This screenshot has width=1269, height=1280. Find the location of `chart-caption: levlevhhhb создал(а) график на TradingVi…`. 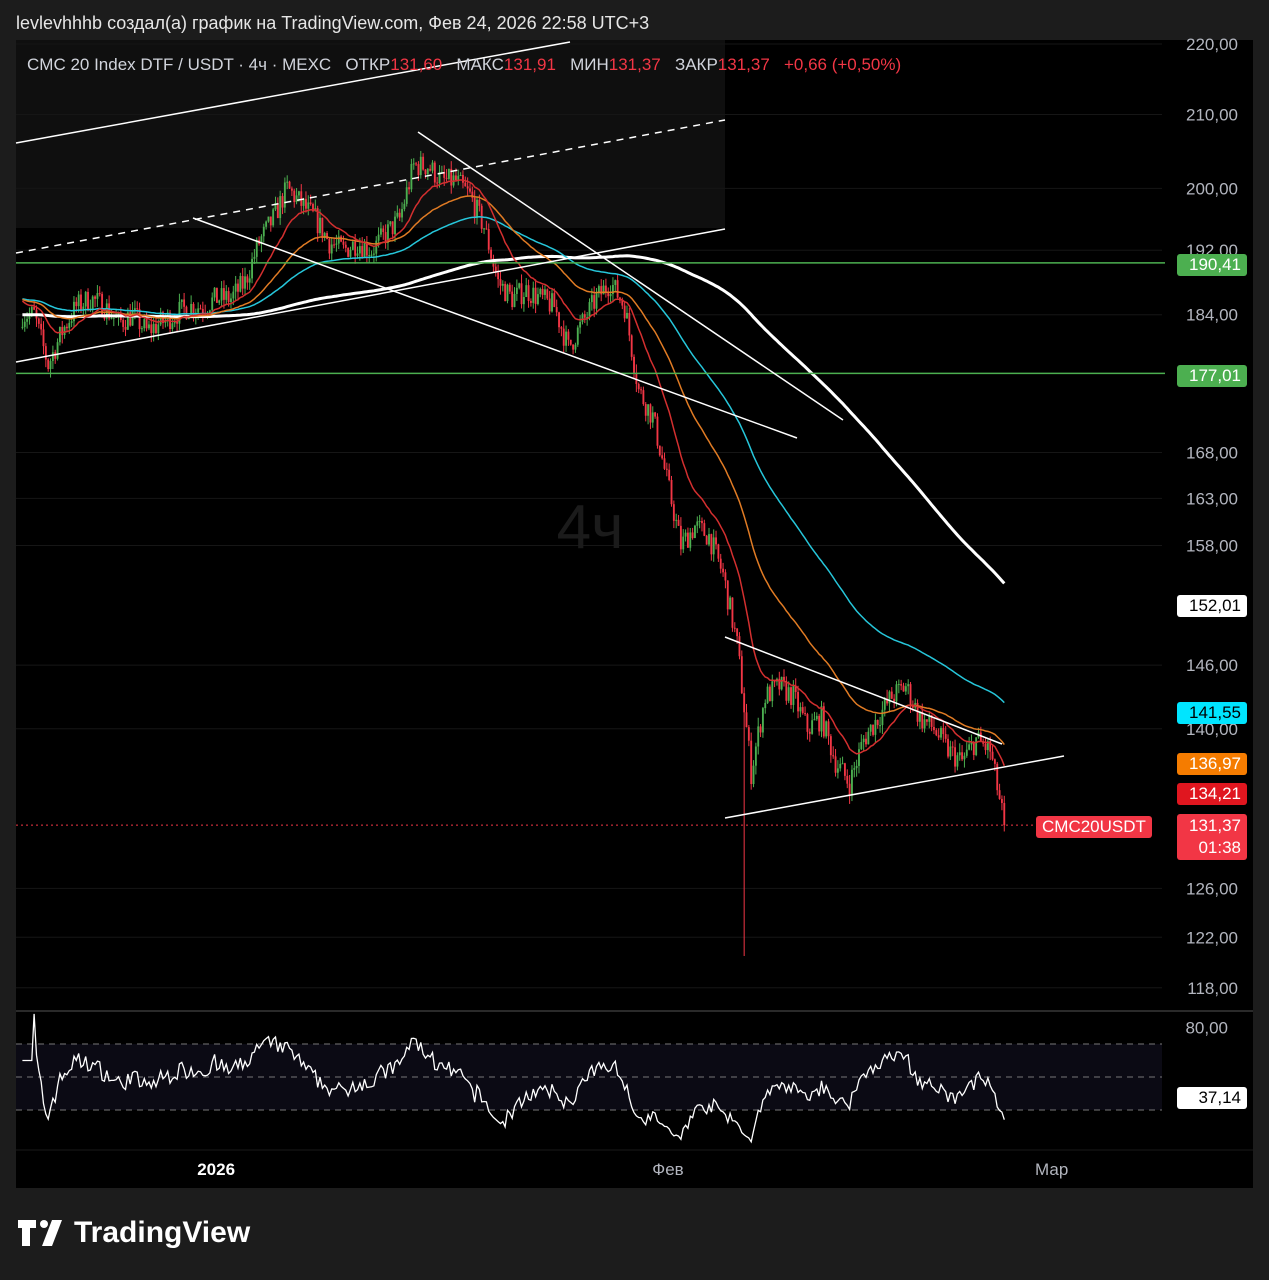

chart-caption: levlevhhhb создал(а) график на TradingVi… is located at coordinates (333, 23).